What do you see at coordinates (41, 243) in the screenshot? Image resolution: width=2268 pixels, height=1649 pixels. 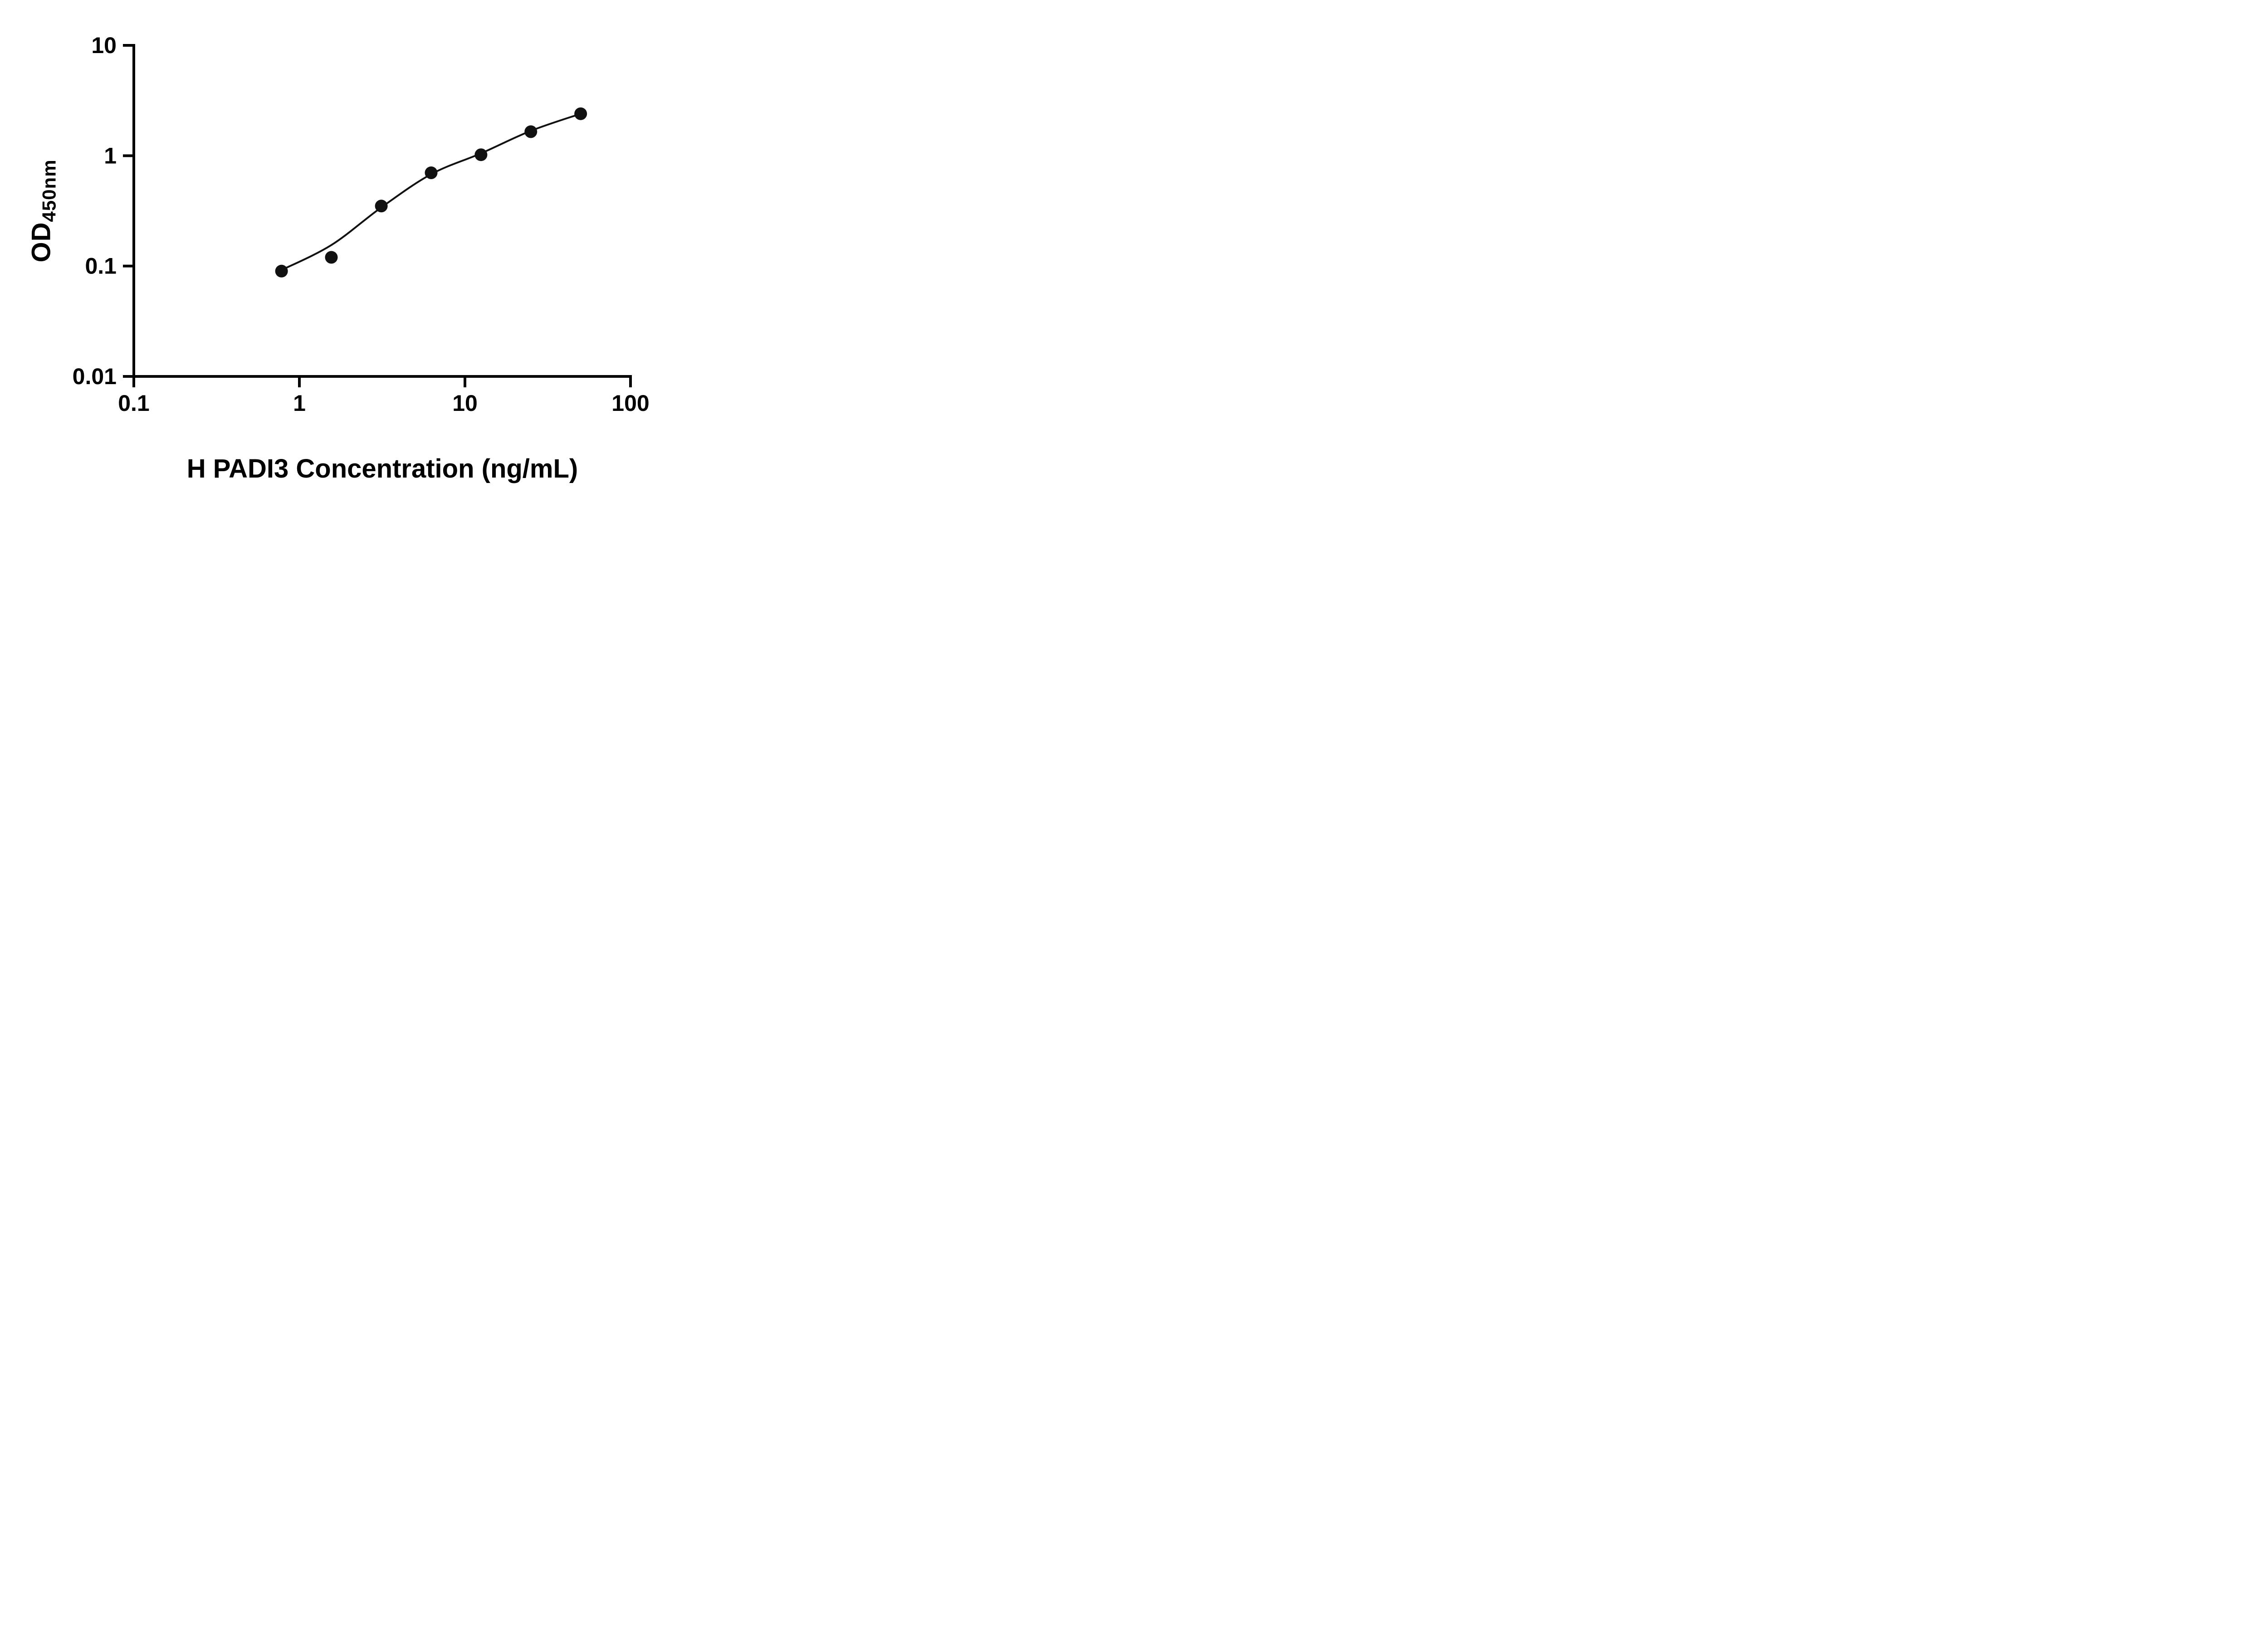 I see `y-axis-title-main: OD` at bounding box center [41, 243].